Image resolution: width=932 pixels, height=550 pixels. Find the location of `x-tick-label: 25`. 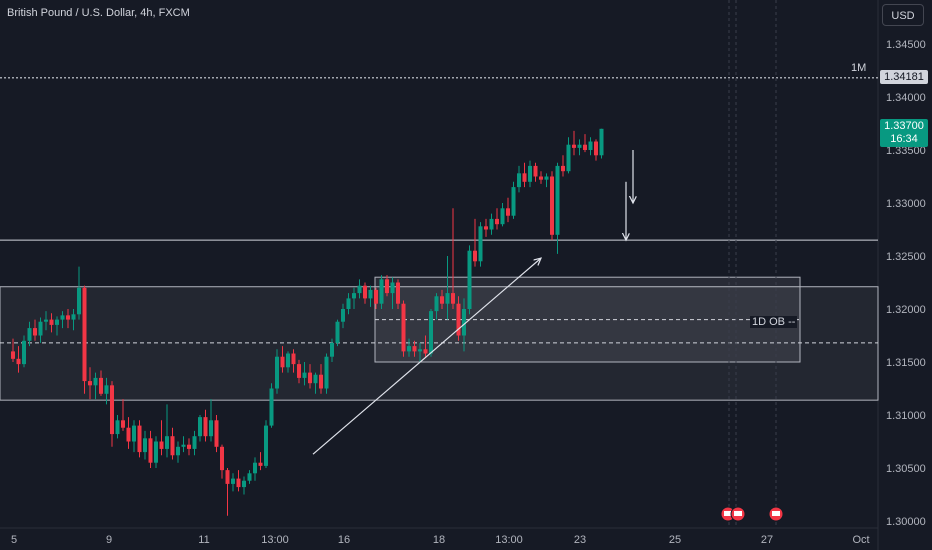

x-tick-label: 25 is located at coordinates (675, 540).